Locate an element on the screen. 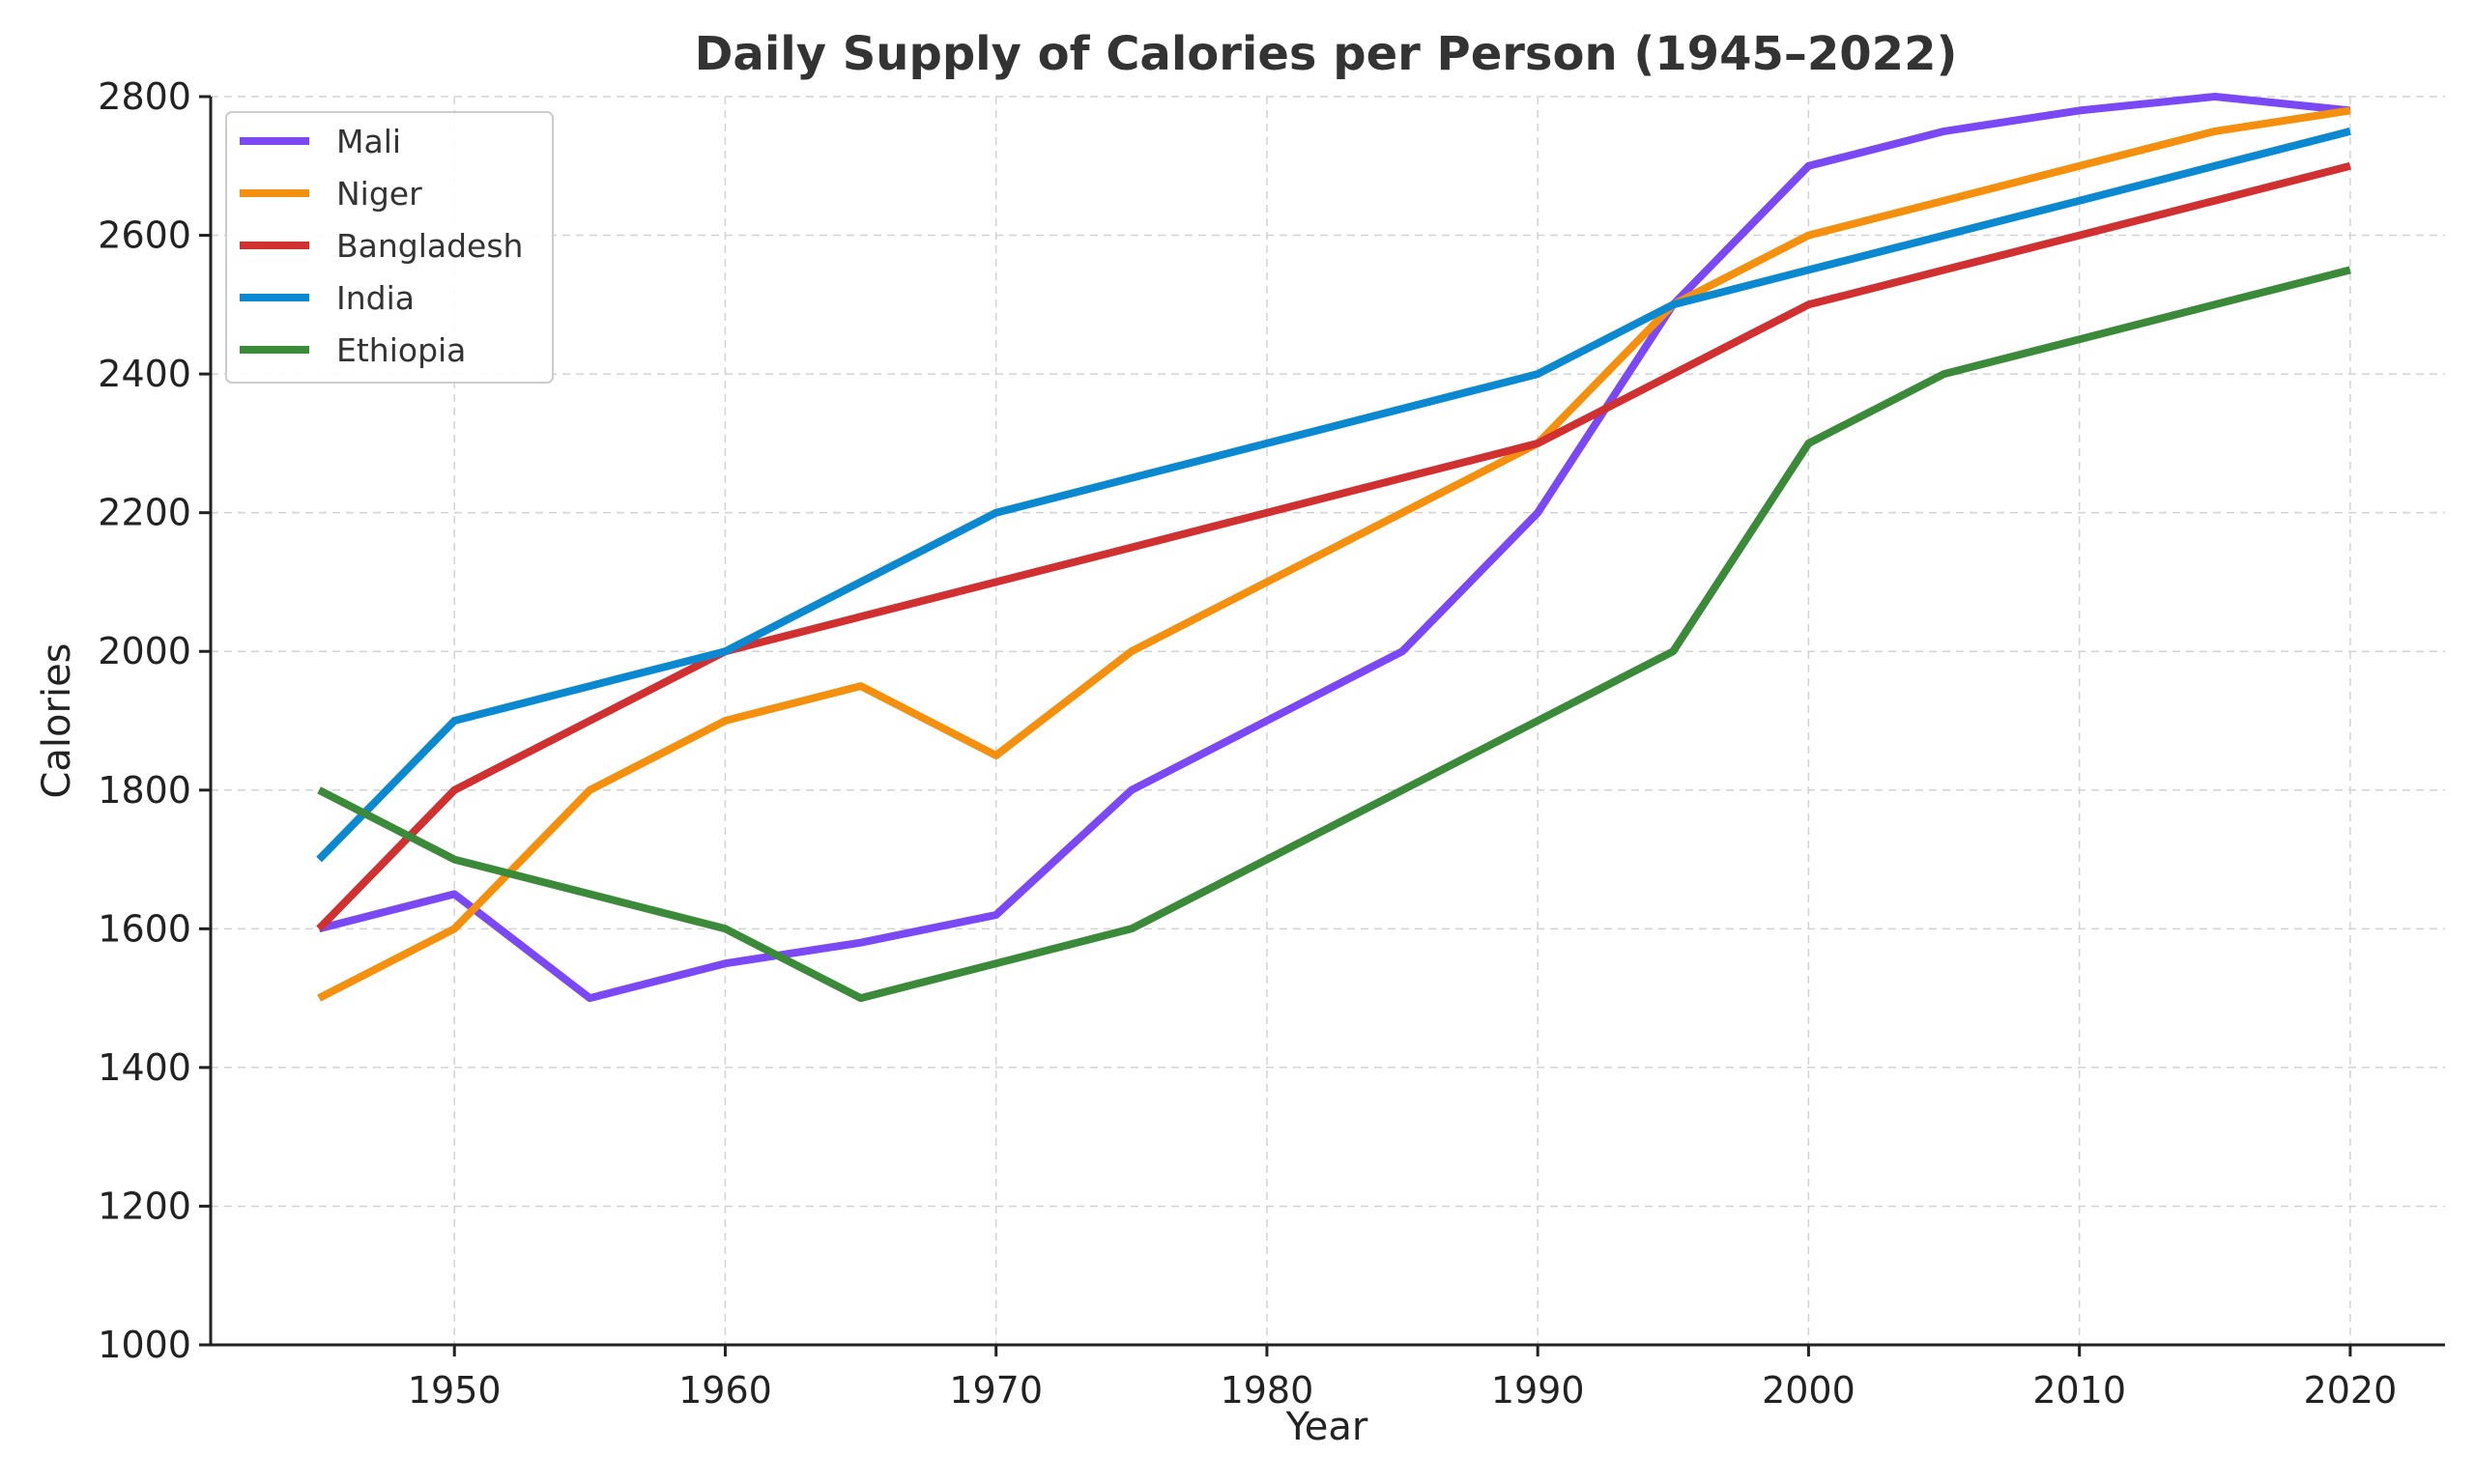 This screenshot has height=1484, width=2474. x-tick-label: 1990 is located at coordinates (1538, 1391).